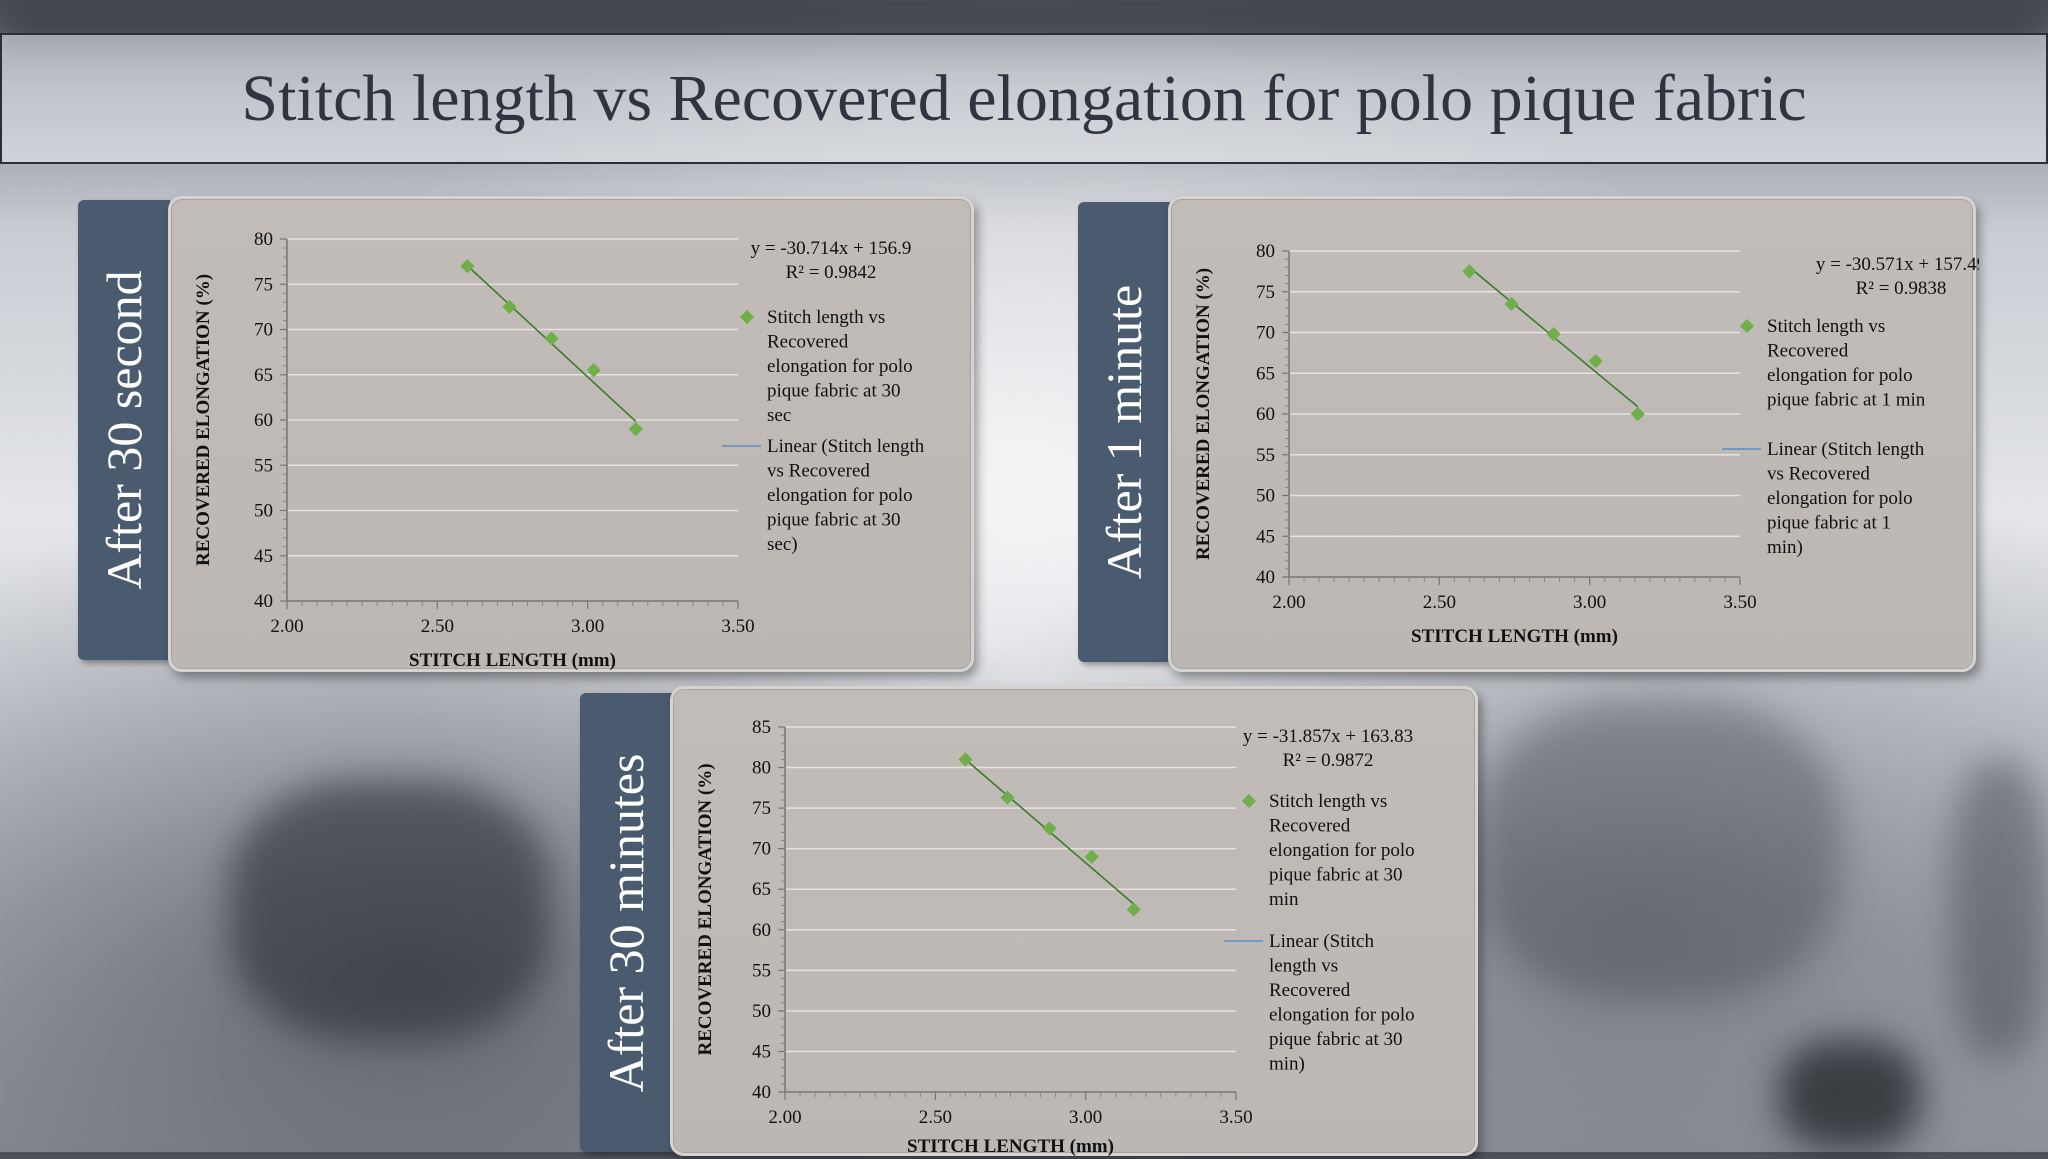 Image resolution: width=2048 pixels, height=1159 pixels. I want to click on legend-line-text: Linear (Stitch, so click(1321, 941).